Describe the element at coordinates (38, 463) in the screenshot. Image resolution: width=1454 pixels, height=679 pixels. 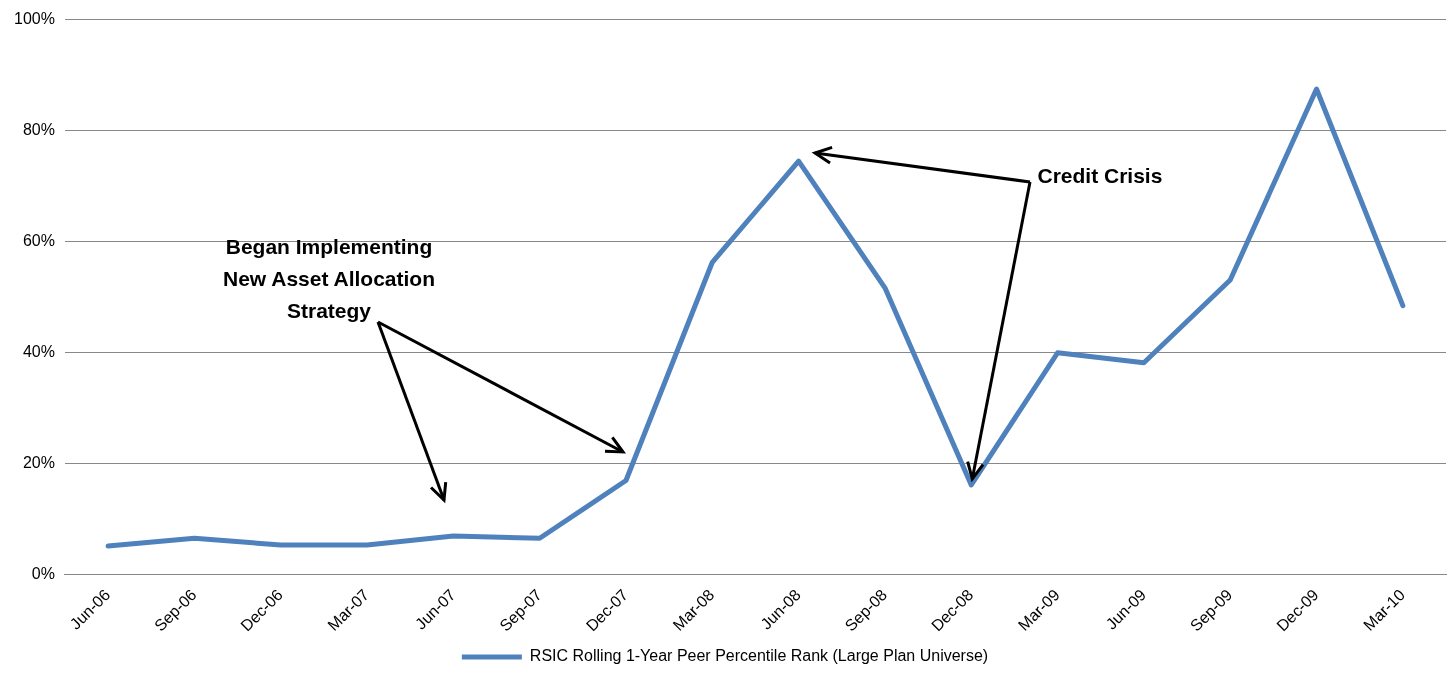
I see `y-tick-label: 20%` at that location.